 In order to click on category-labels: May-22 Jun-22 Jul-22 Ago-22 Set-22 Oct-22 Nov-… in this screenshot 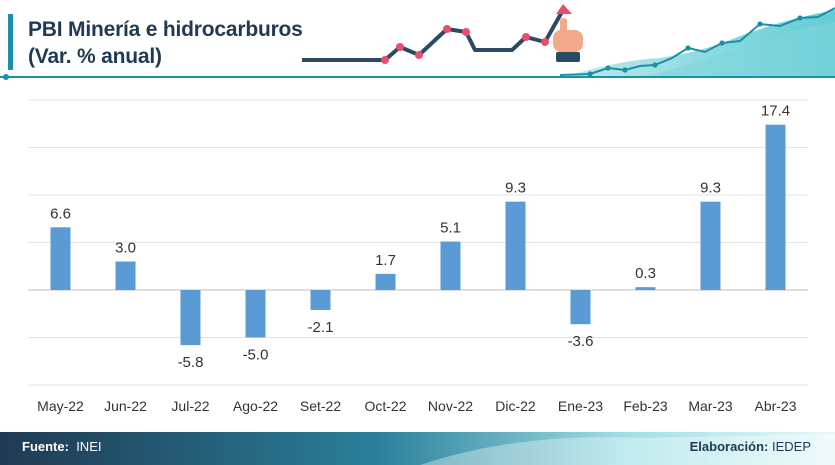, I will do `click(417, 406)`.